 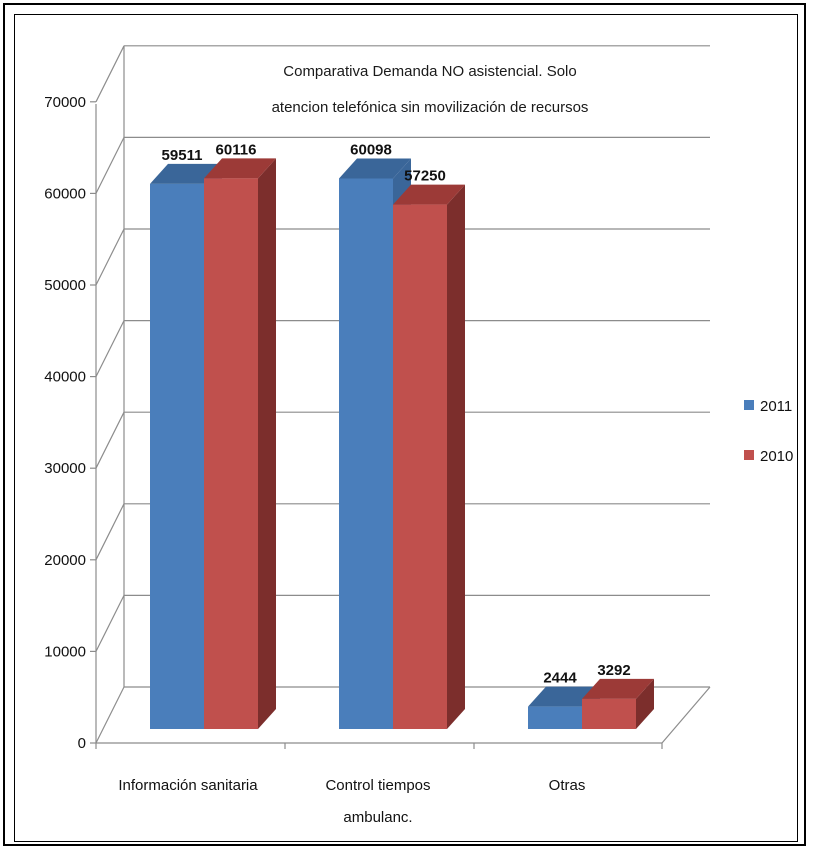 I want to click on y-tick-label: 60000, so click(x=65, y=193).